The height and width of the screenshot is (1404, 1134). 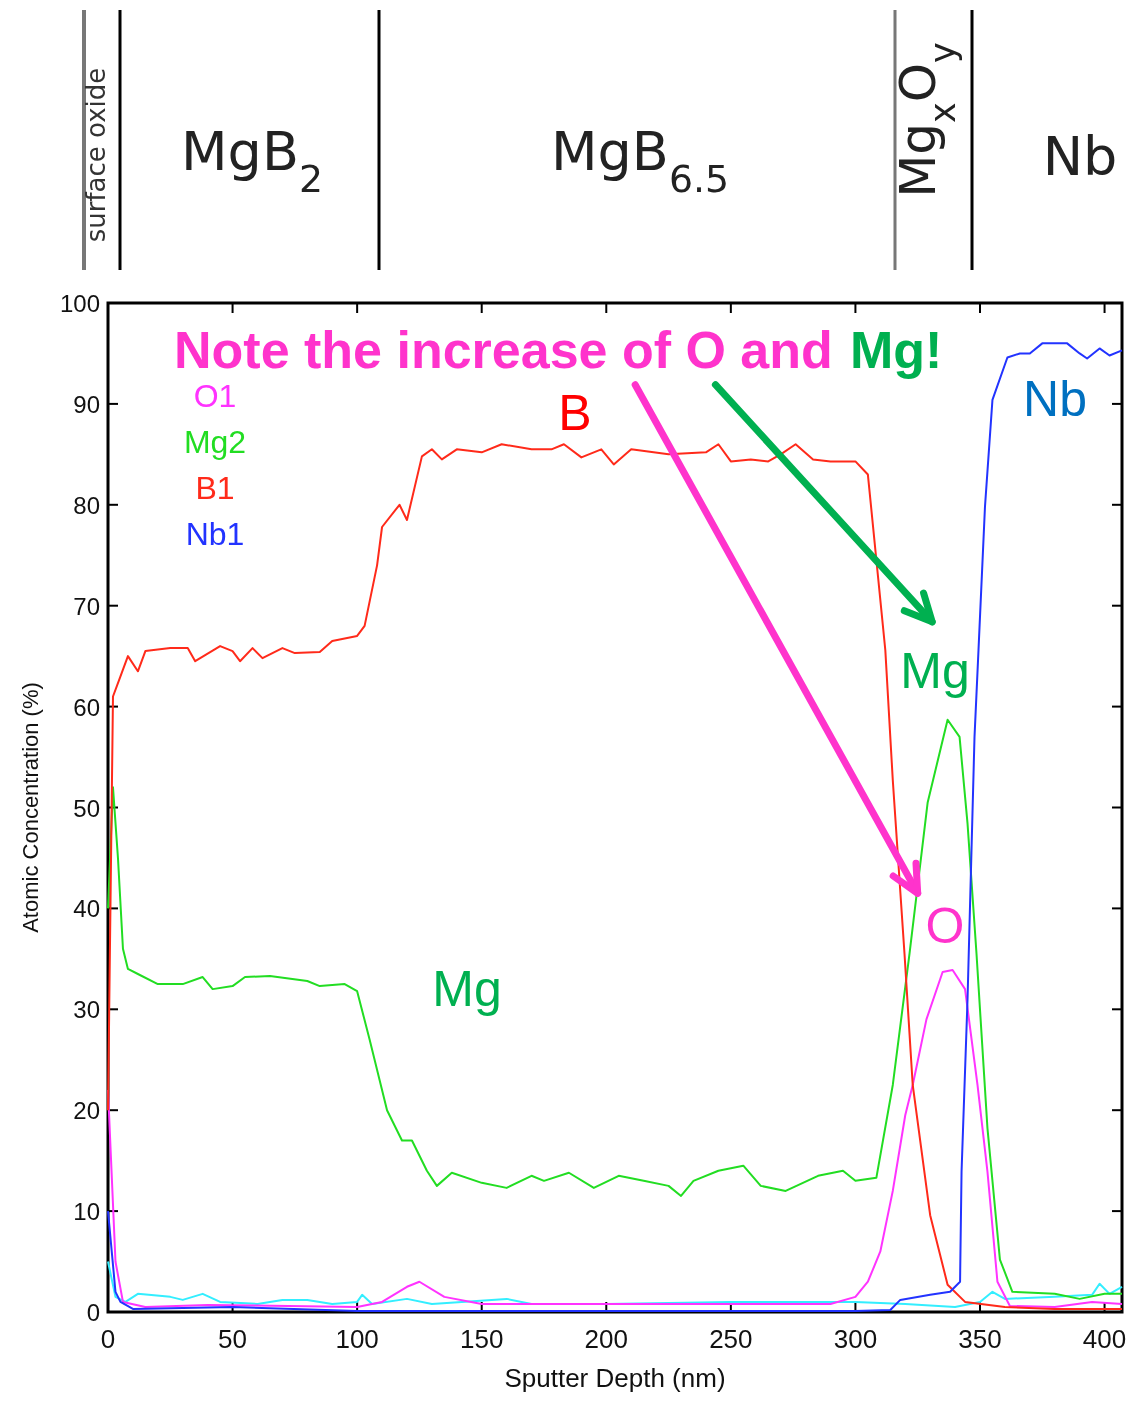 I want to click on text: Nb1, so click(x=215, y=534).